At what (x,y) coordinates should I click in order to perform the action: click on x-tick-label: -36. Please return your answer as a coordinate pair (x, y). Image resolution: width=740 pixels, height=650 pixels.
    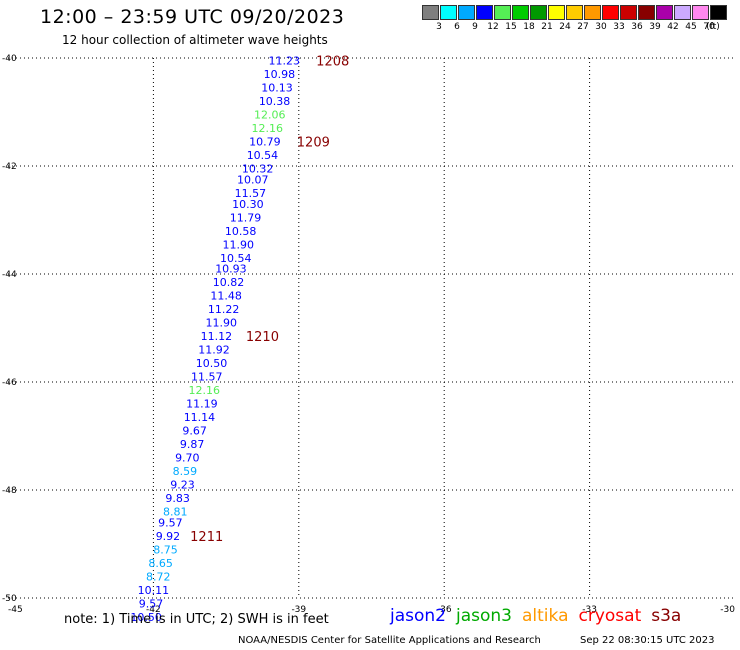
    Looking at the image, I should click on (444, 610).